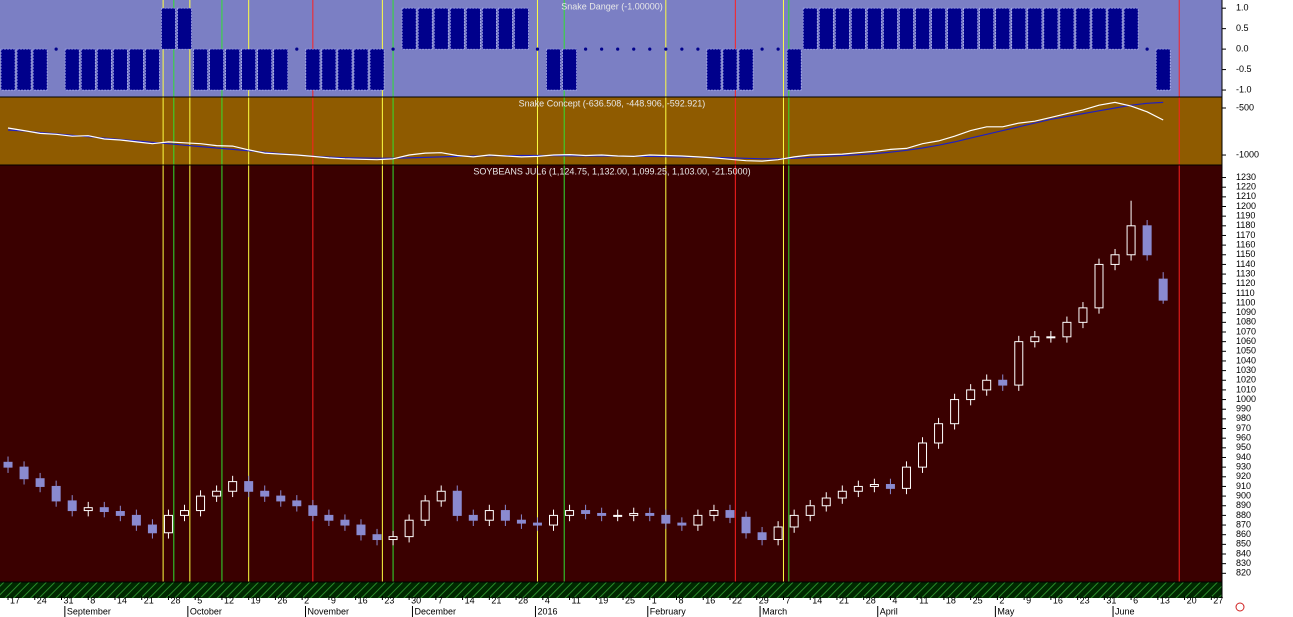  I want to click on y-tick-label: 1180, so click(1245, 225).